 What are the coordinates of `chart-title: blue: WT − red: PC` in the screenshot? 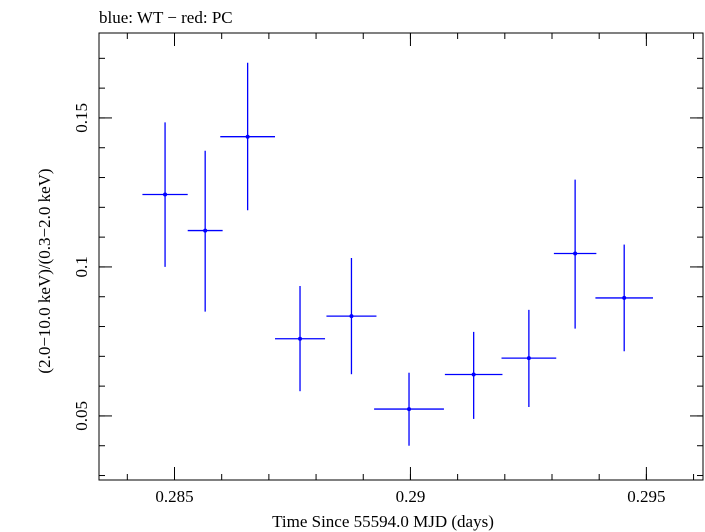 It's located at (166, 17).